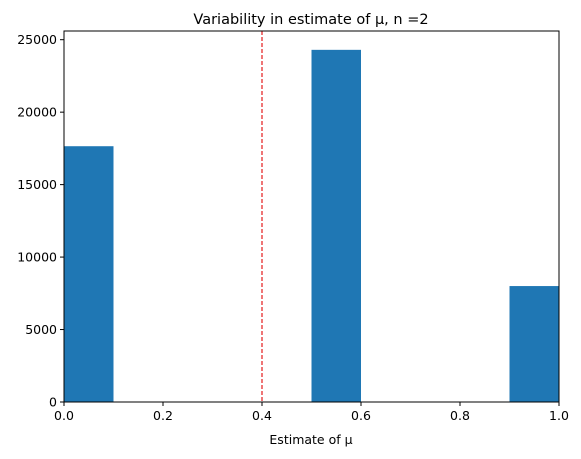  Describe the element at coordinates (37, 39) in the screenshot. I see `y-tick-label: 25000` at that location.